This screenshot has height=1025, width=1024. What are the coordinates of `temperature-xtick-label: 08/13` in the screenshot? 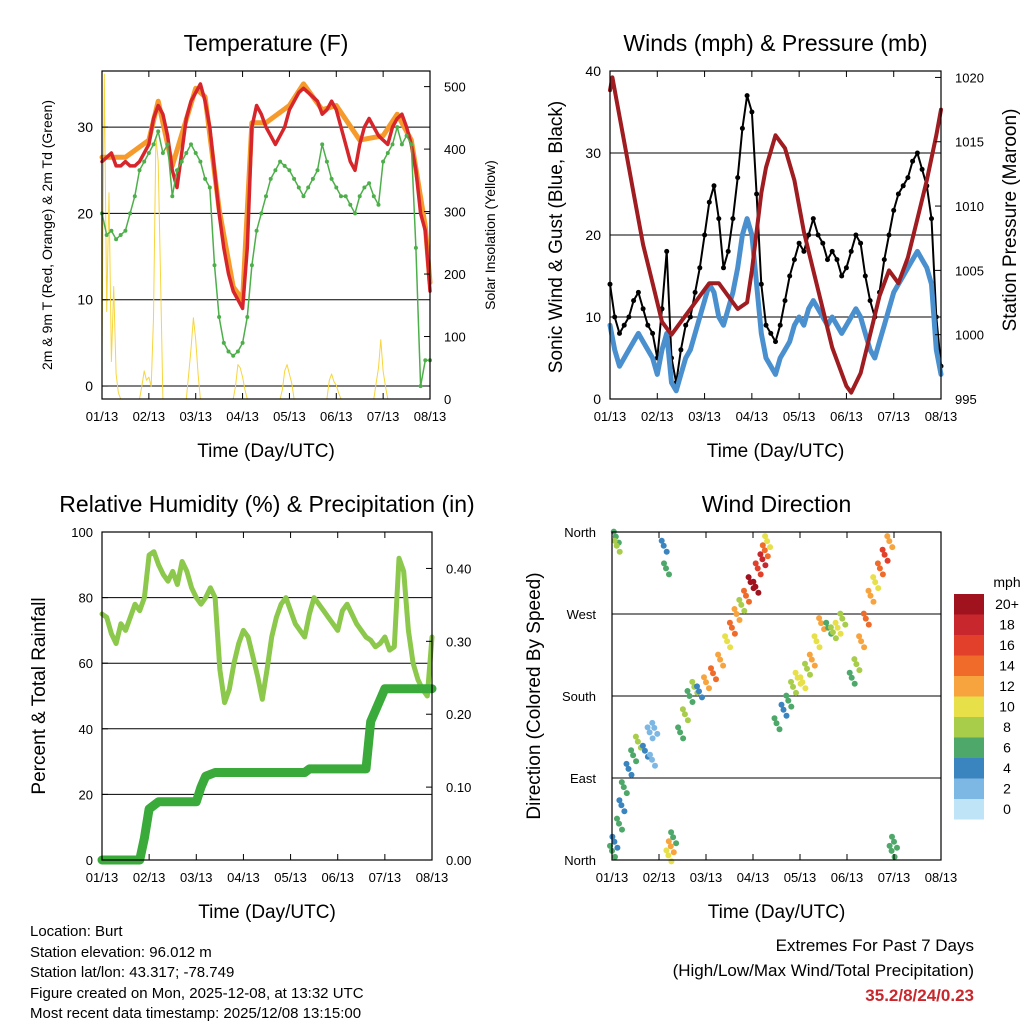 It's located at (430, 416).